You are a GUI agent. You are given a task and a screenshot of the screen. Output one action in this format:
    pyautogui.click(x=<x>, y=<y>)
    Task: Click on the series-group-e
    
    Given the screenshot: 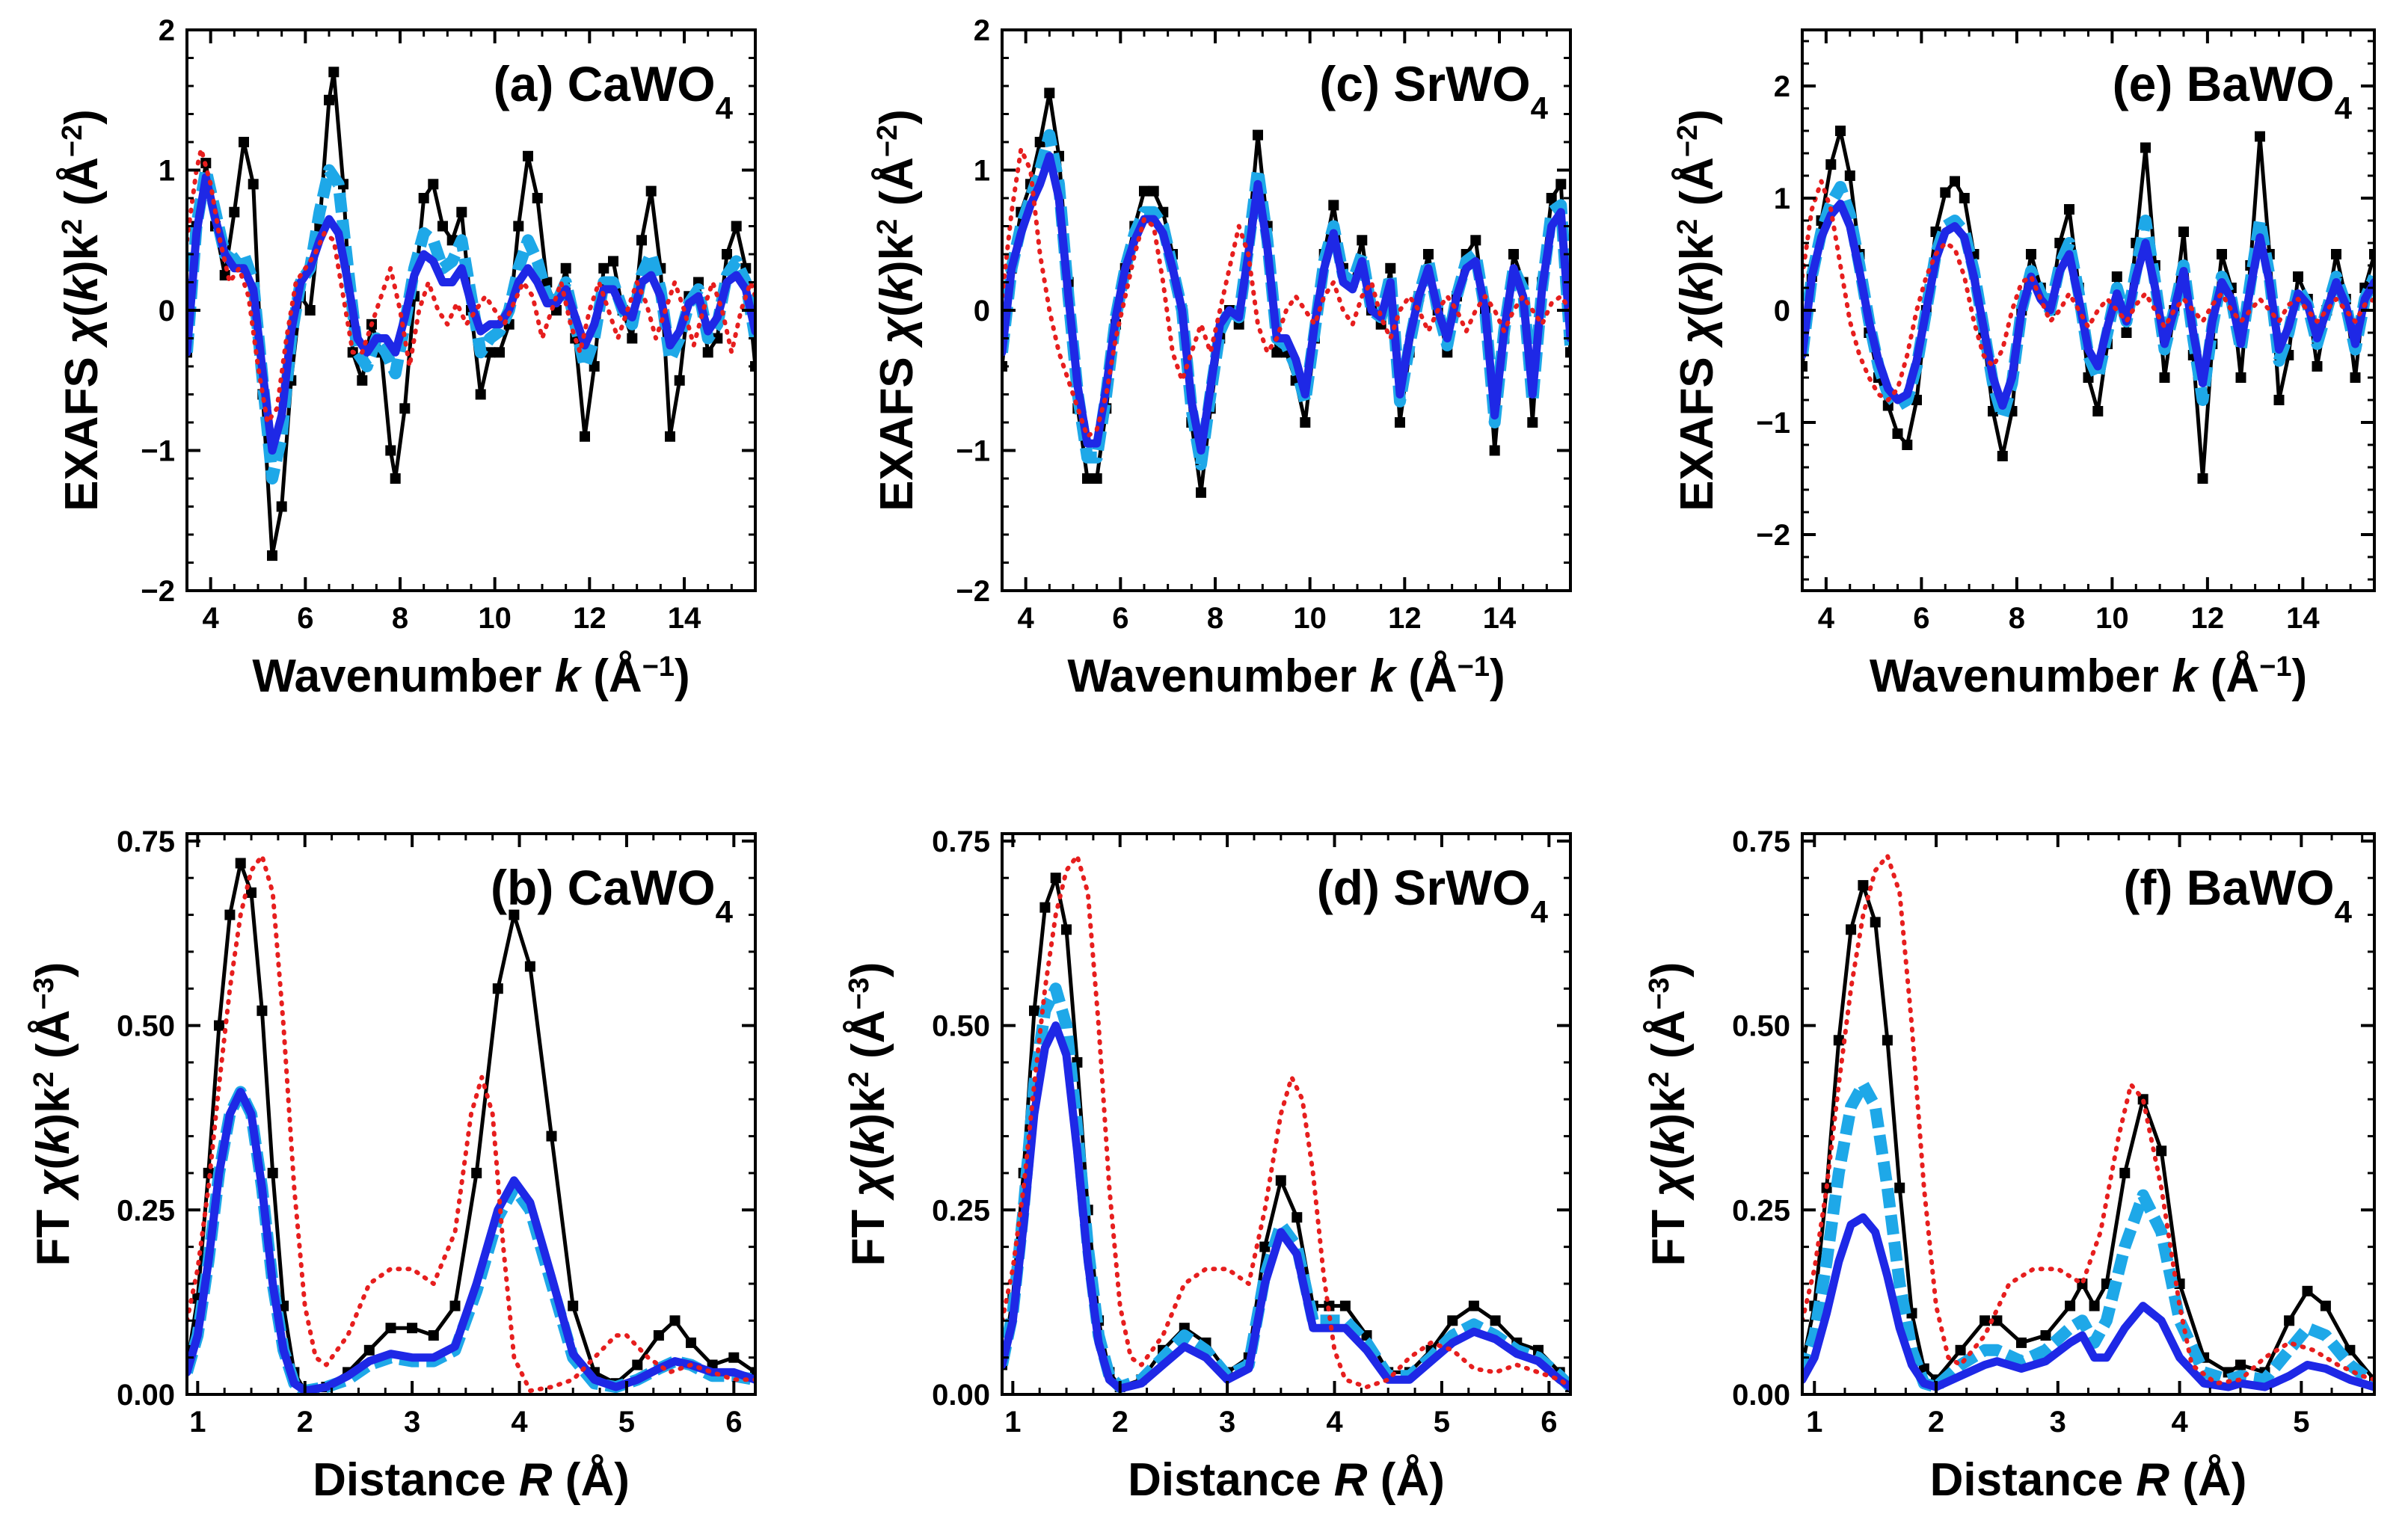 What is the action you would take?
    pyautogui.click(x=2088, y=305)
    